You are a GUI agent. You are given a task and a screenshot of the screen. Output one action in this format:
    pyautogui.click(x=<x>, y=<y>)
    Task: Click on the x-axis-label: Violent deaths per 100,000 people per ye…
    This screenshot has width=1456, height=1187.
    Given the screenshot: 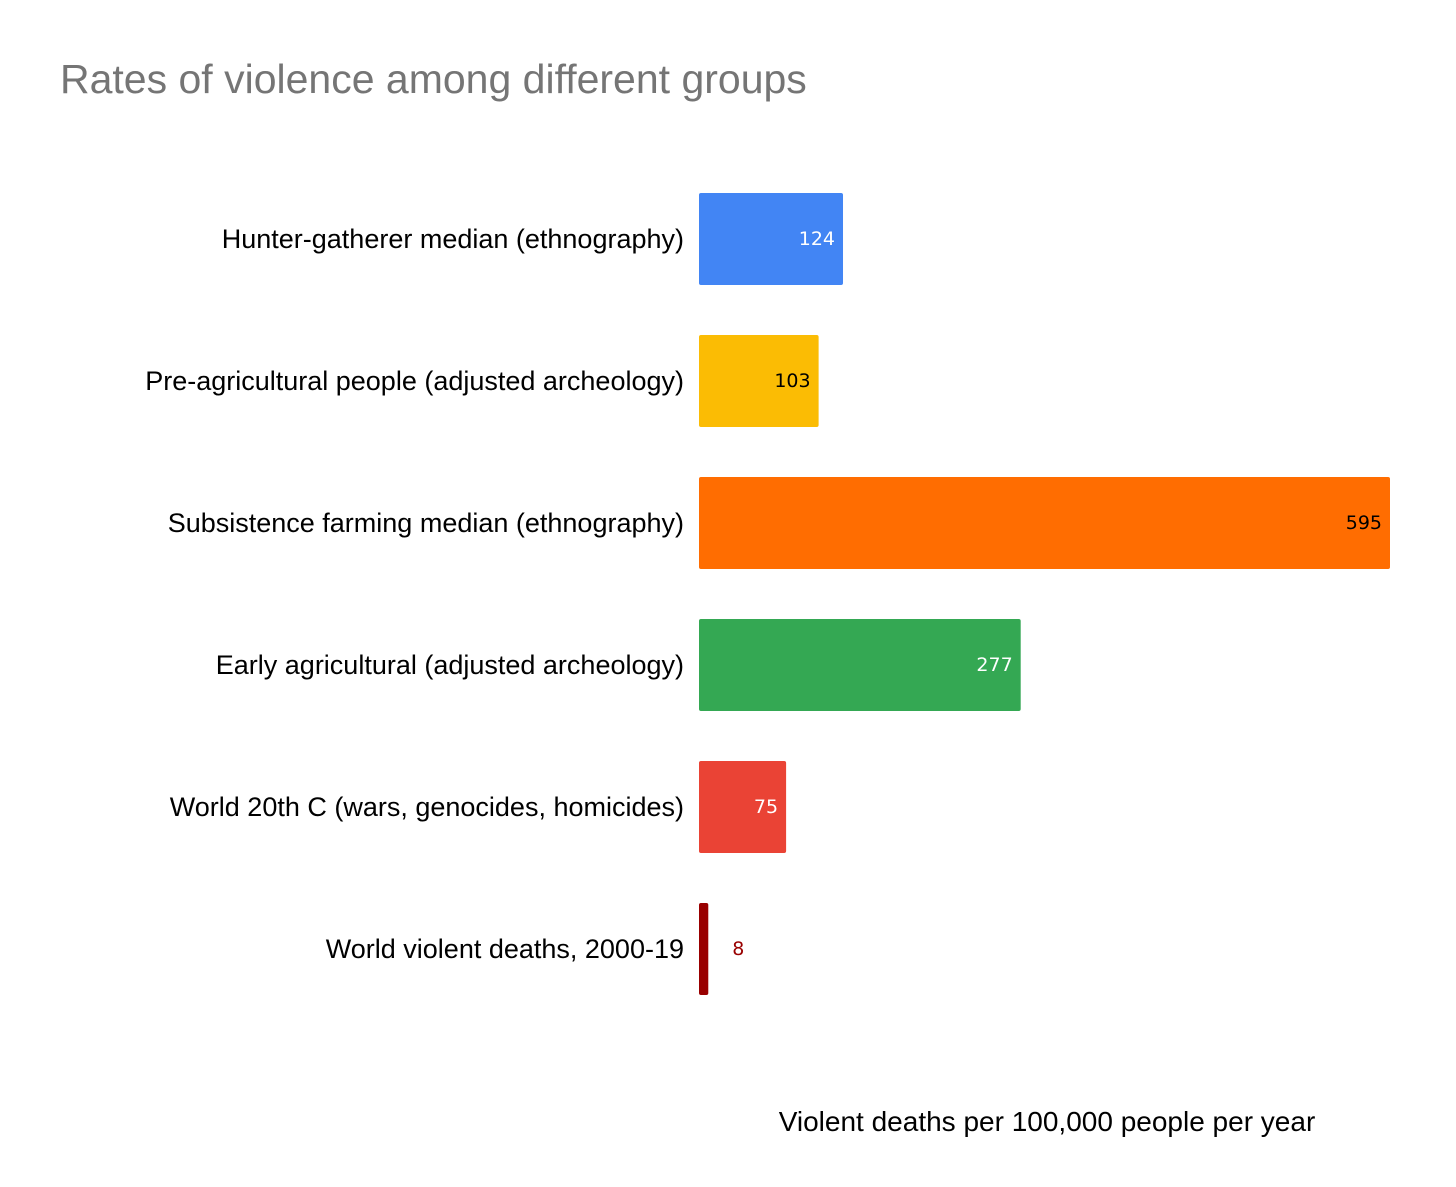 What is the action you would take?
    pyautogui.click(x=1047, y=1121)
    